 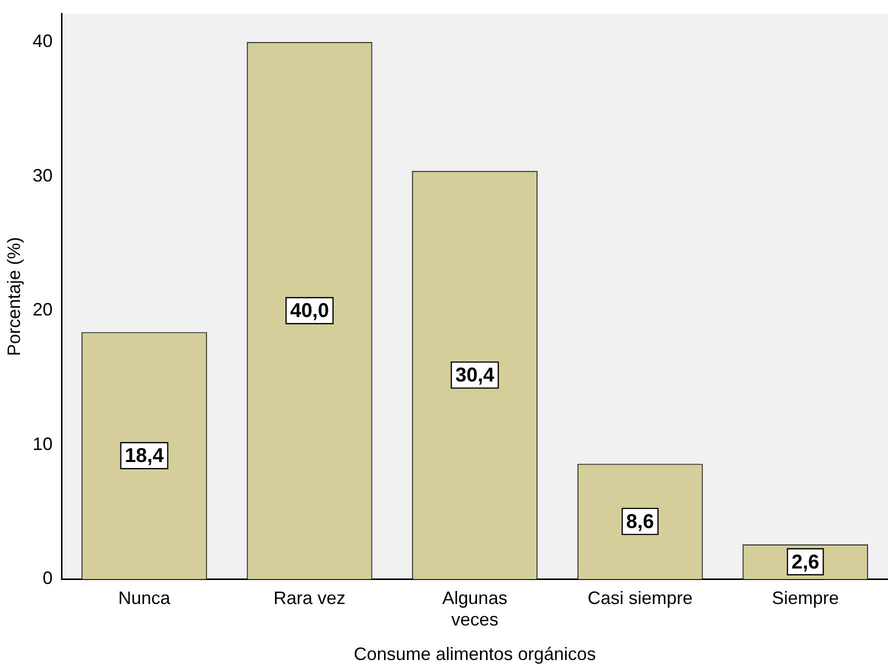 What do you see at coordinates (475, 609) in the screenshot?
I see `x-tick-label: Algunas veces` at bounding box center [475, 609].